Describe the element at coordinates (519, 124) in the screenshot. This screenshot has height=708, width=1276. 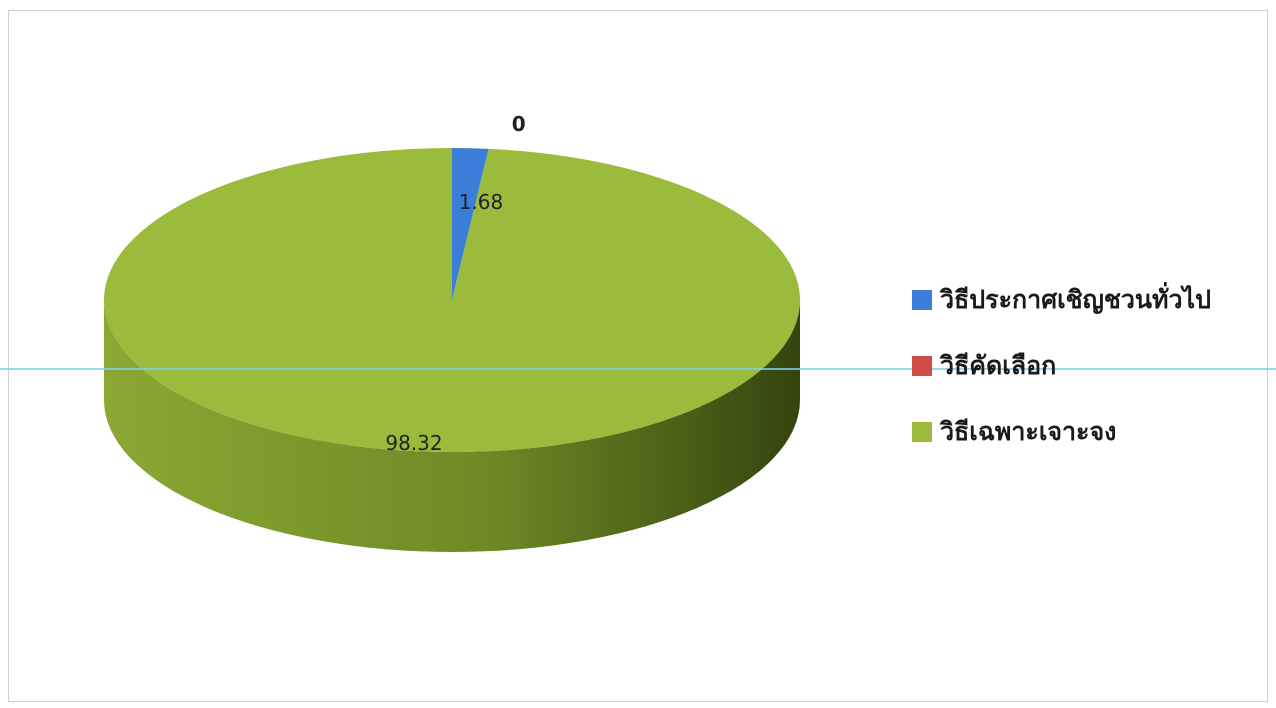
I see `data-label-selection: 0` at that location.